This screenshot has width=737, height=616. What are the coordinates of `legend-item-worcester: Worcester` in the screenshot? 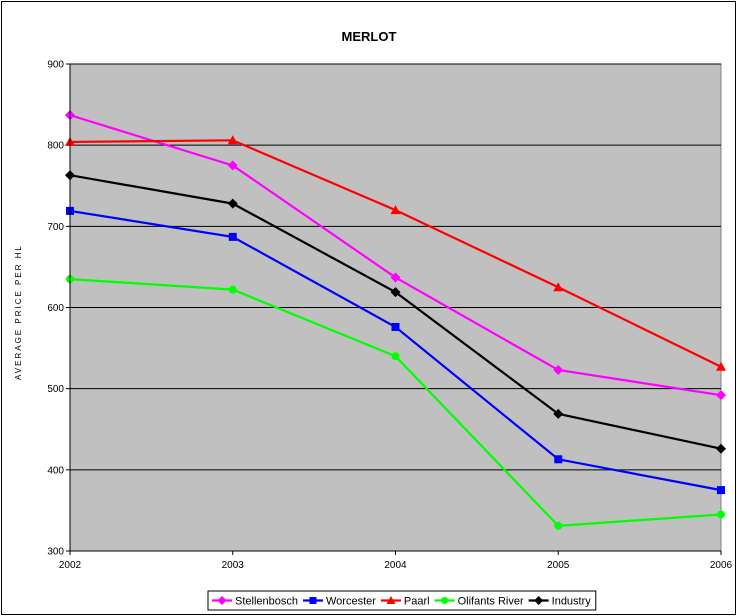 It's located at (339, 602).